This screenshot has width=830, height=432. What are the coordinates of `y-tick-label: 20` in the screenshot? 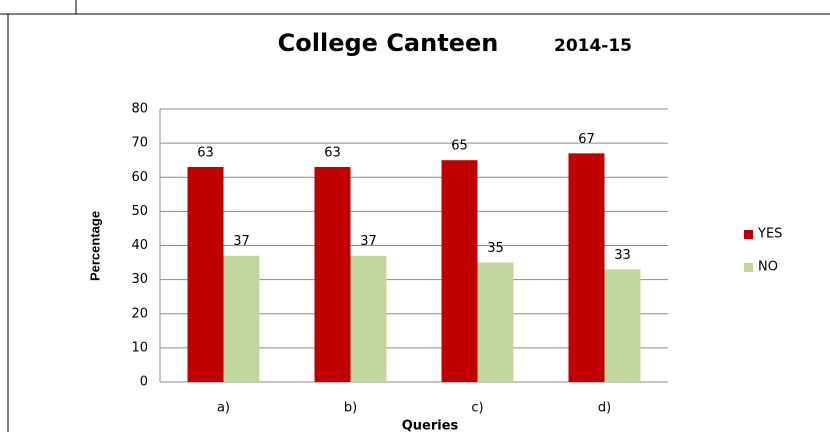 It's located at (139, 313).